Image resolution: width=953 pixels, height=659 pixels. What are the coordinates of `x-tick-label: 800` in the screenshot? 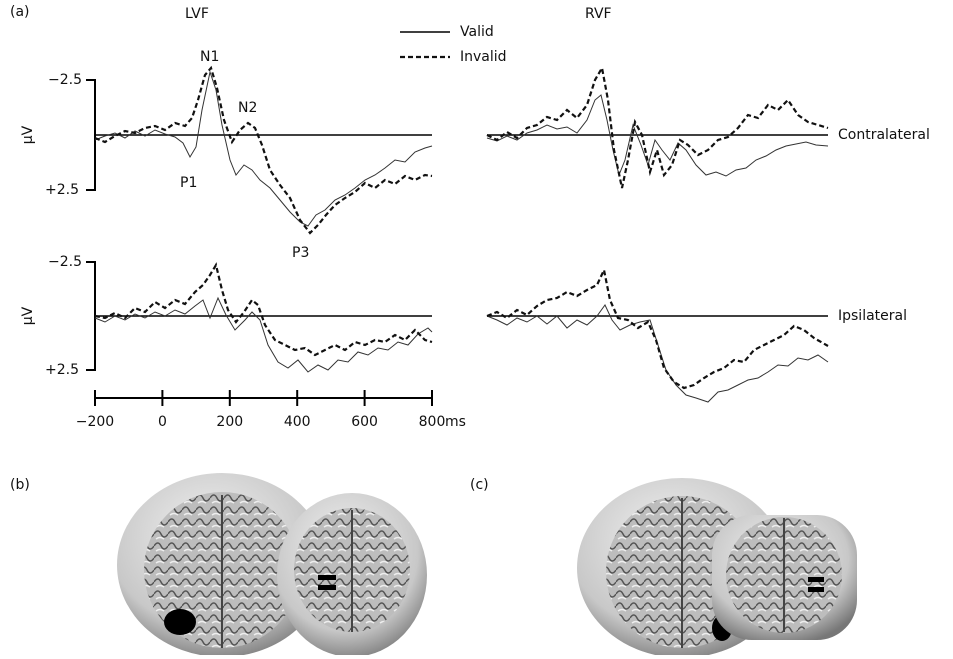 It's located at (432, 422).